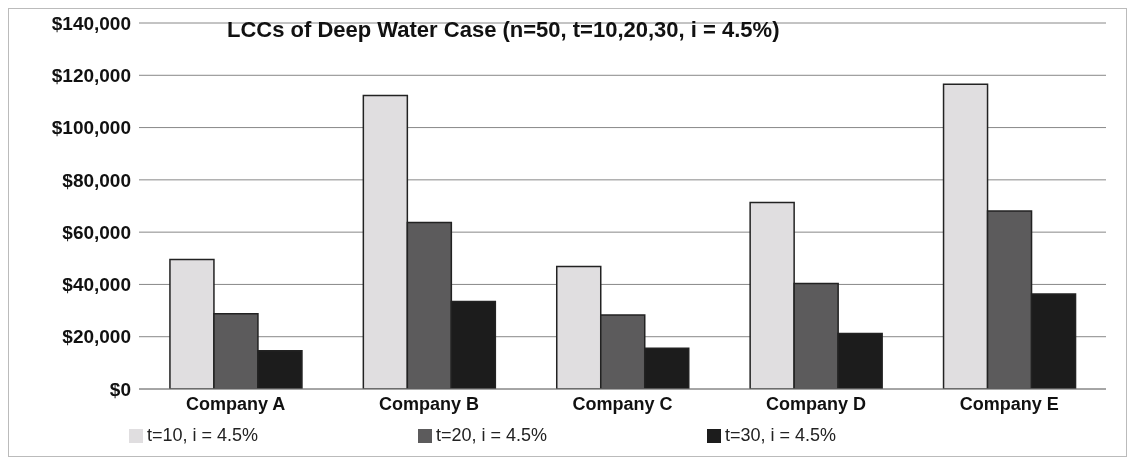  What do you see at coordinates (202, 435) in the screenshot?
I see `legend-label: t=10, i = 4.5%` at bounding box center [202, 435].